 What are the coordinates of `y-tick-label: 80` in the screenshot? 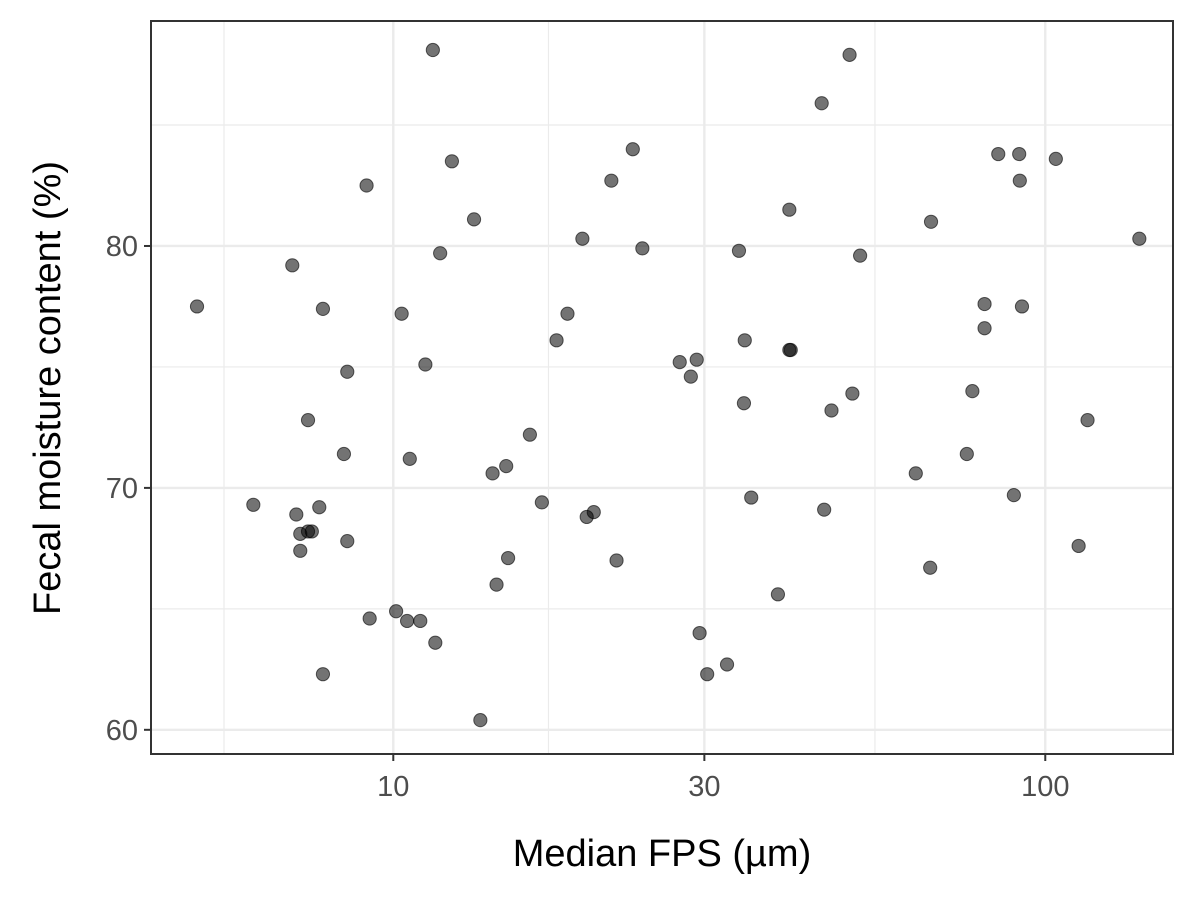 It's located at (122, 247).